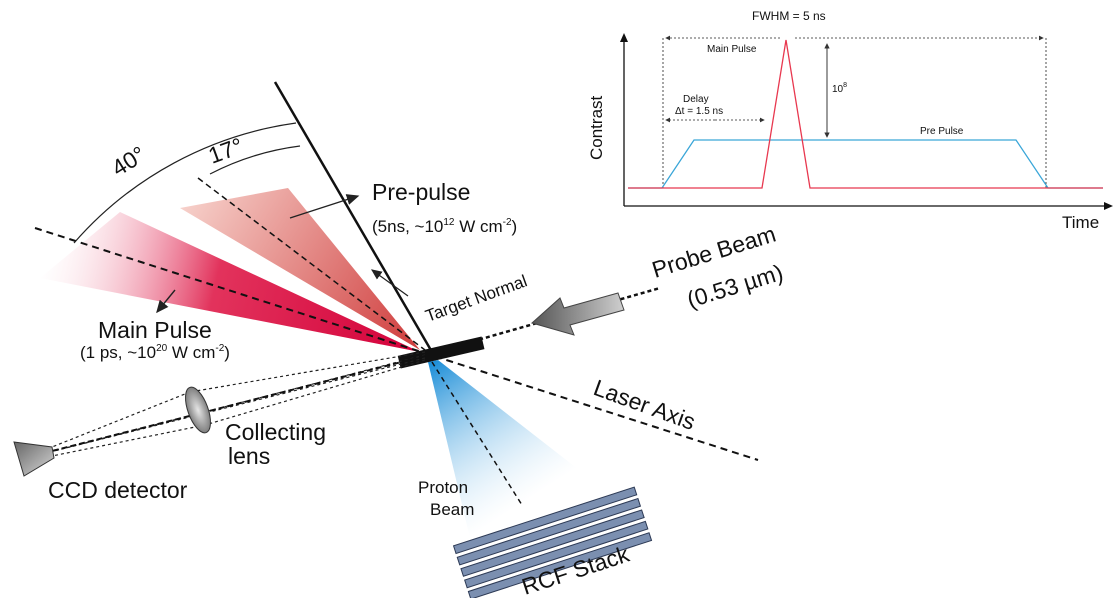 This screenshot has width=1119, height=603. I want to click on probe-beam-arrow, so click(578, 314).